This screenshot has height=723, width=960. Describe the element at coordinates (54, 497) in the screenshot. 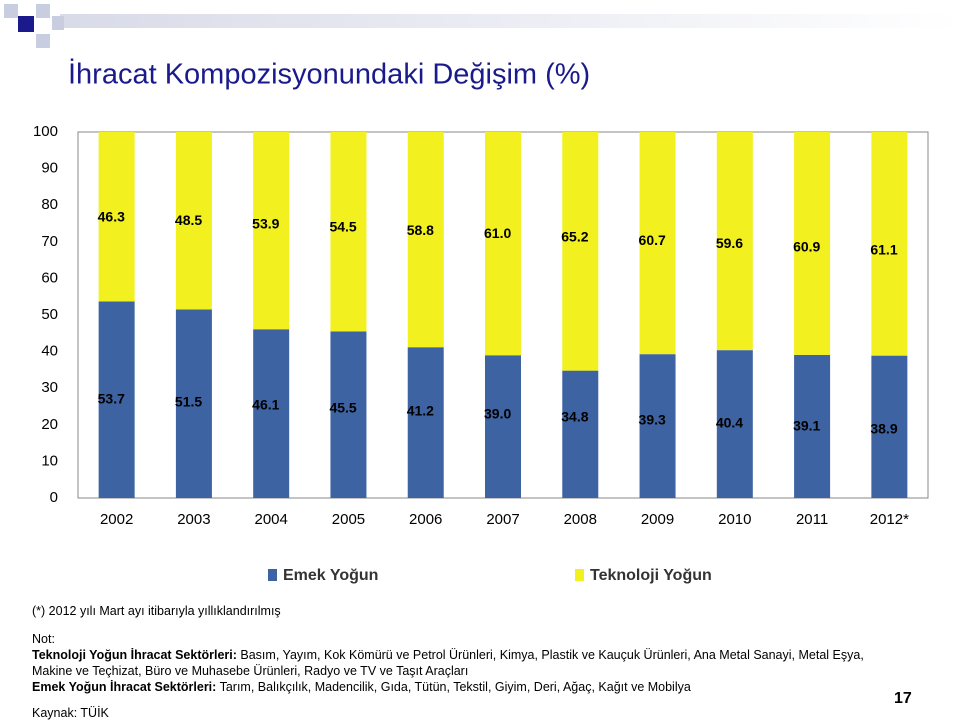

I see `y-tick-label: 0` at that location.